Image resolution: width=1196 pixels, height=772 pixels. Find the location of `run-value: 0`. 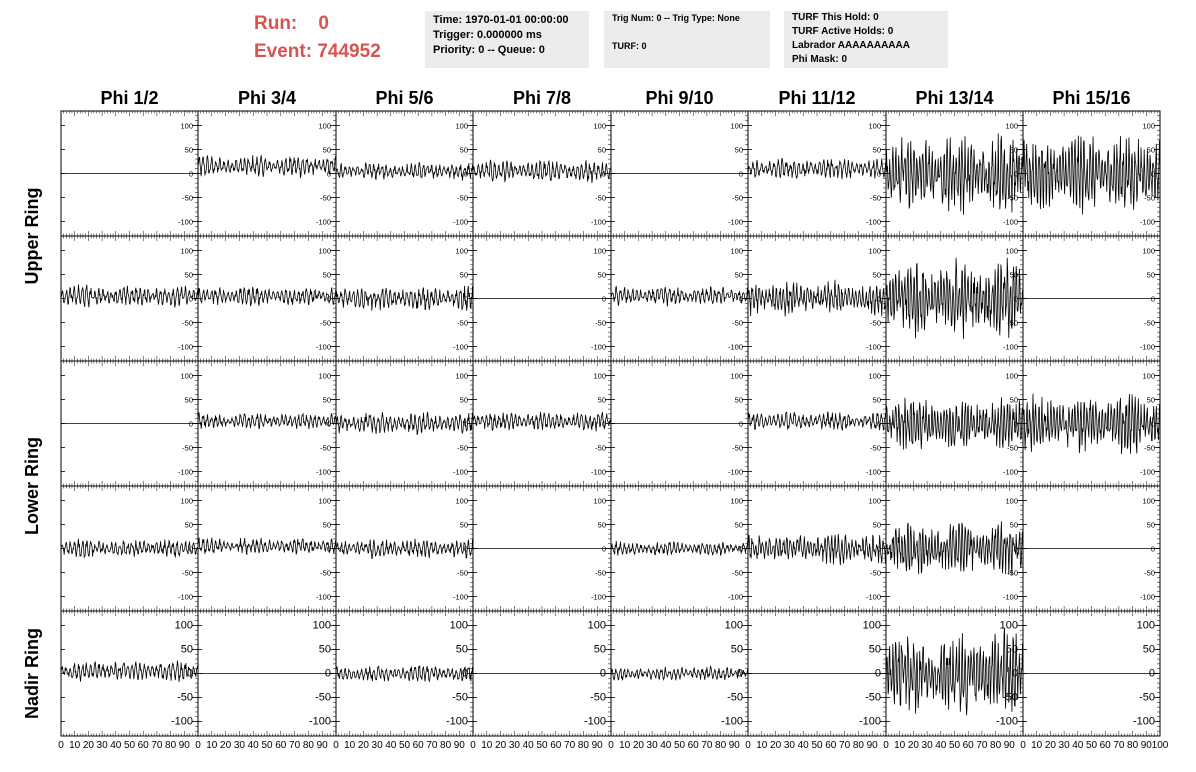

run-value: 0 is located at coordinates (323, 23).